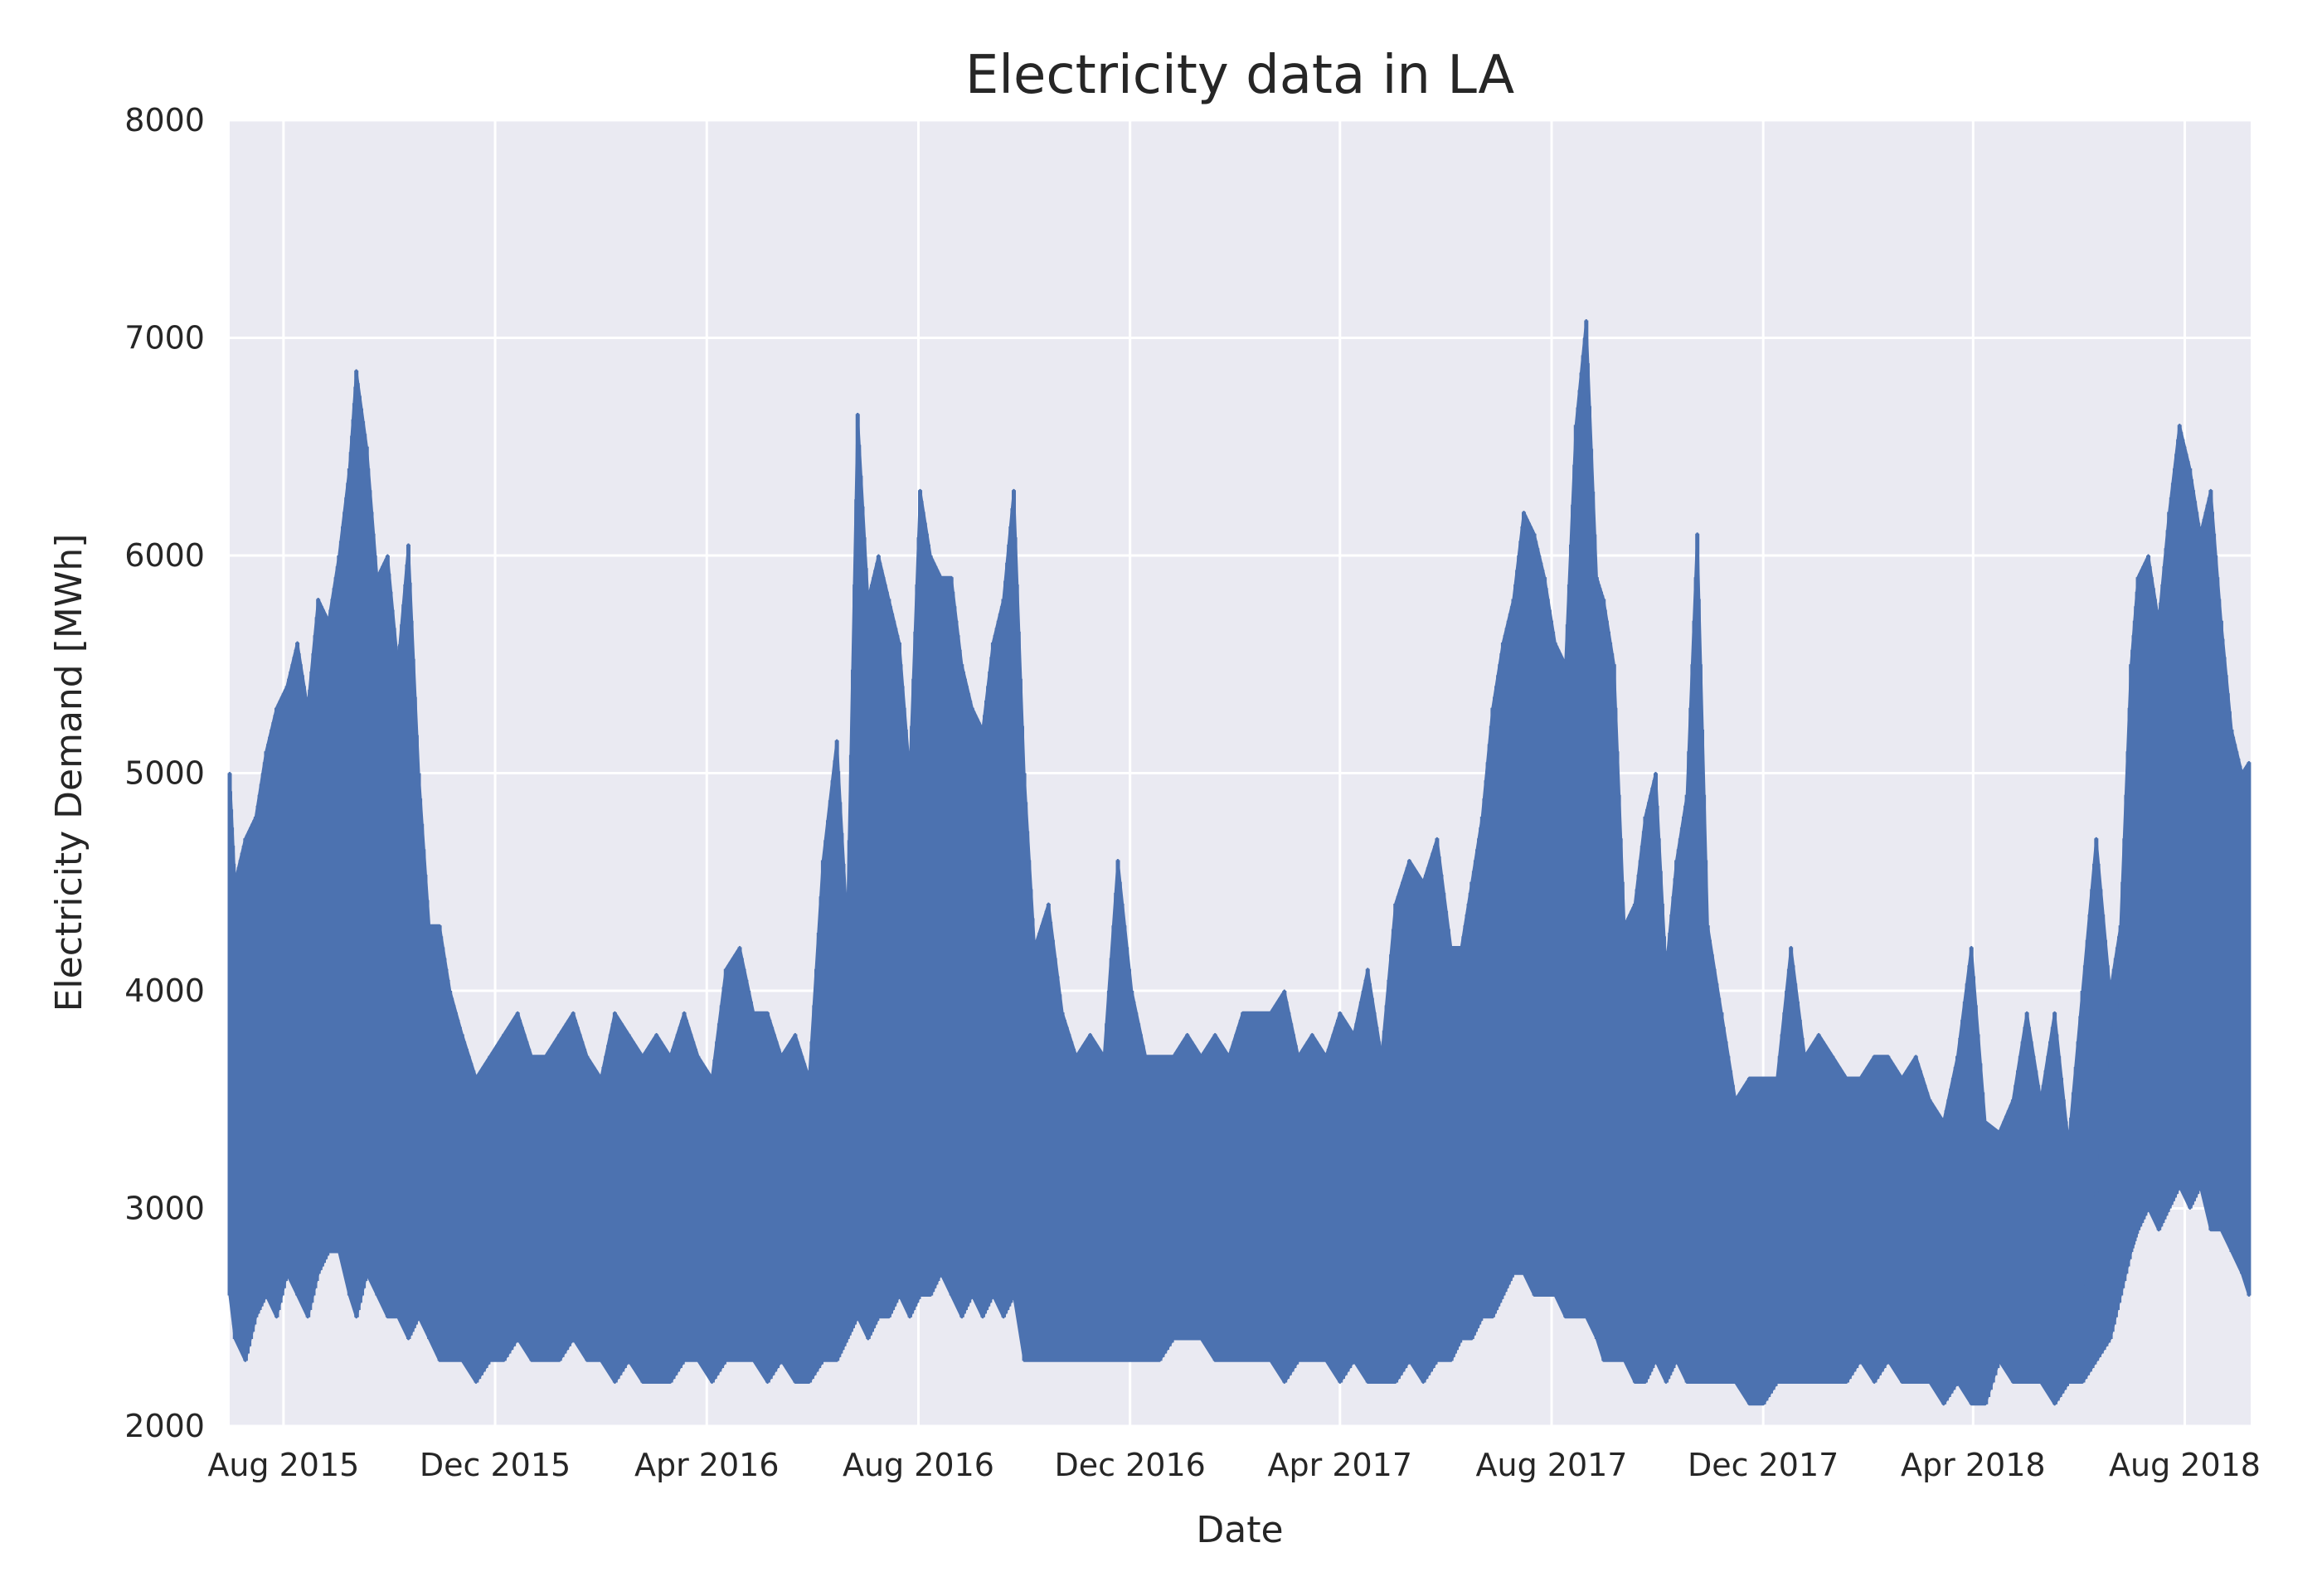 Image resolution: width=2322 pixels, height=1596 pixels. What do you see at coordinates (1551, 1465) in the screenshot?
I see `x-tick-label: Aug 2017` at bounding box center [1551, 1465].